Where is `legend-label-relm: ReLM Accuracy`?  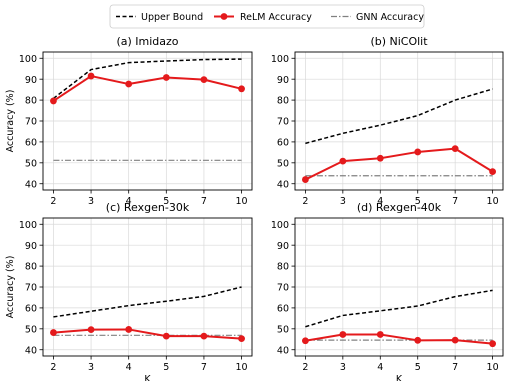
legend-label-relm: ReLM Accuracy is located at coordinates (276, 17).